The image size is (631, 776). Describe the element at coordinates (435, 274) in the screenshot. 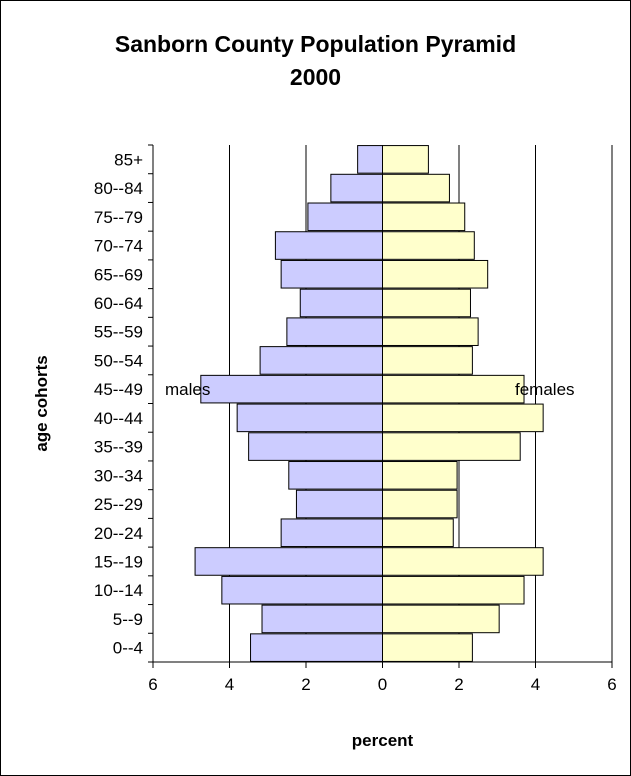

I see `females-bar-65--69` at that location.